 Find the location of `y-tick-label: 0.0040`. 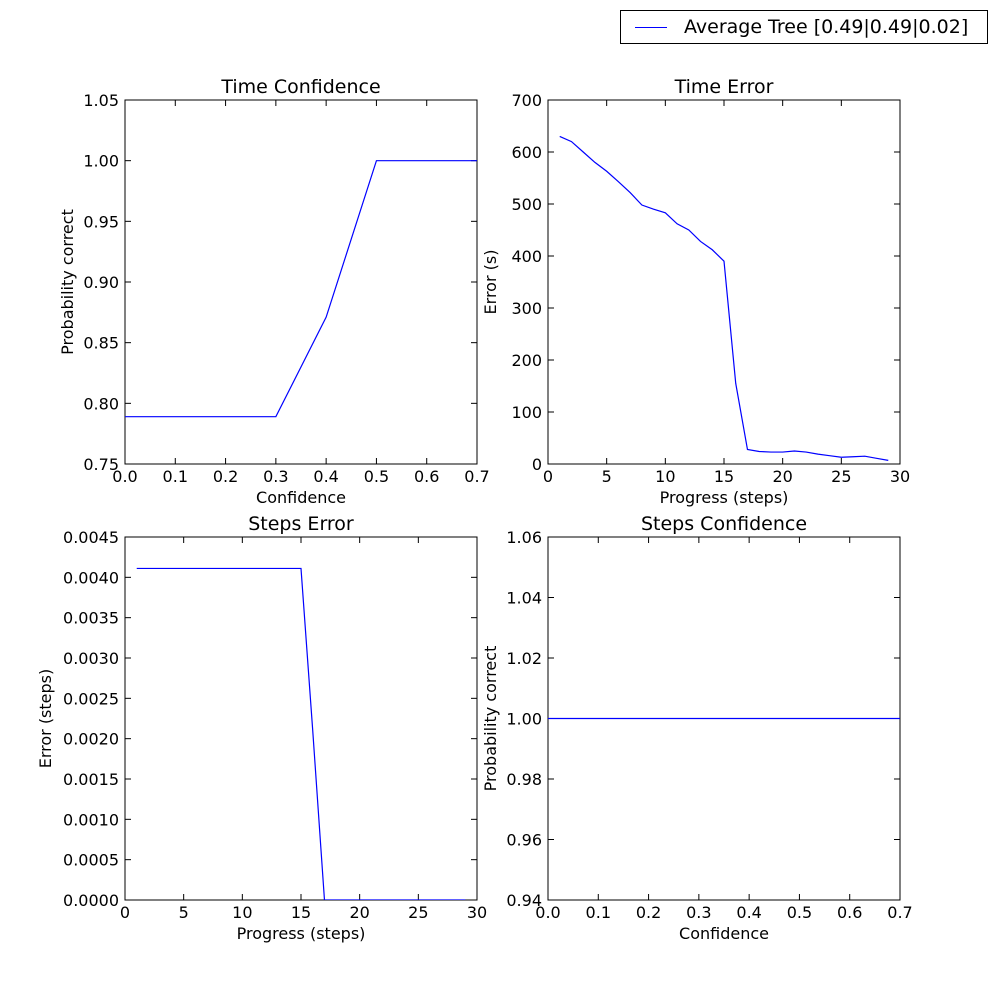

y-tick-label: 0.0040 is located at coordinates (91, 577).